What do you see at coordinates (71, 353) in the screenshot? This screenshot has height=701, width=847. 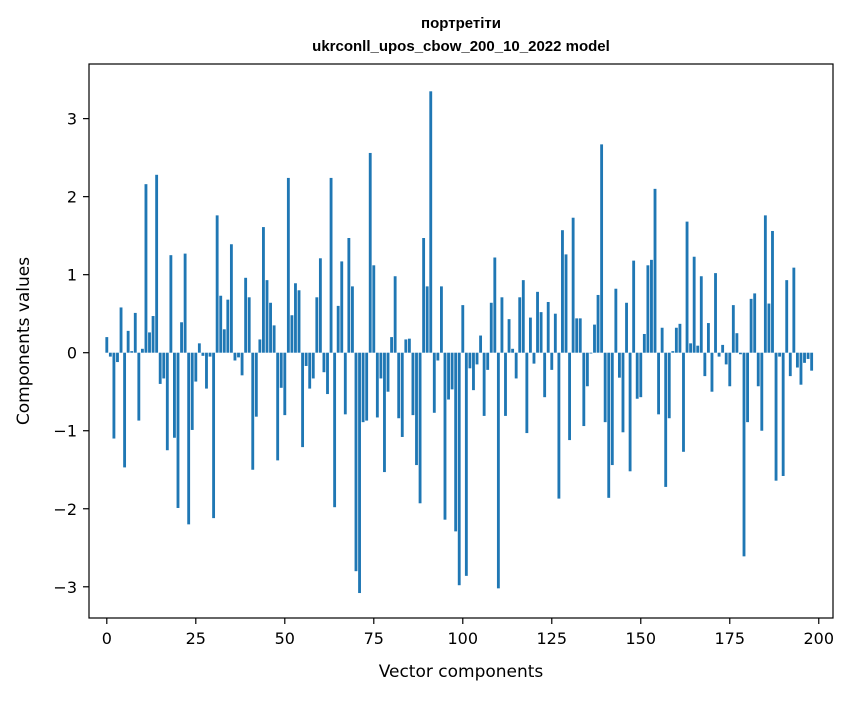 I see `y-axis-ticks: −3 −2 −1 0 1 2 3` at bounding box center [71, 353].